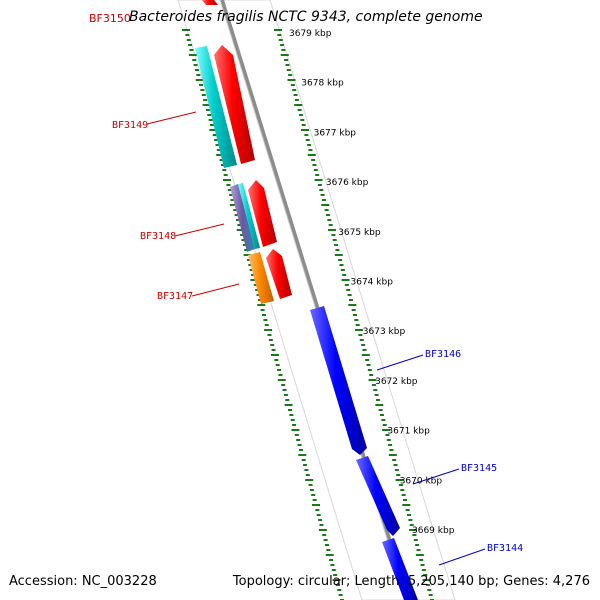 The image size is (600, 600). What do you see at coordinates (359, 233) in the screenshot?
I see `kbp-tick-label: 3675 kbp` at bounding box center [359, 233].